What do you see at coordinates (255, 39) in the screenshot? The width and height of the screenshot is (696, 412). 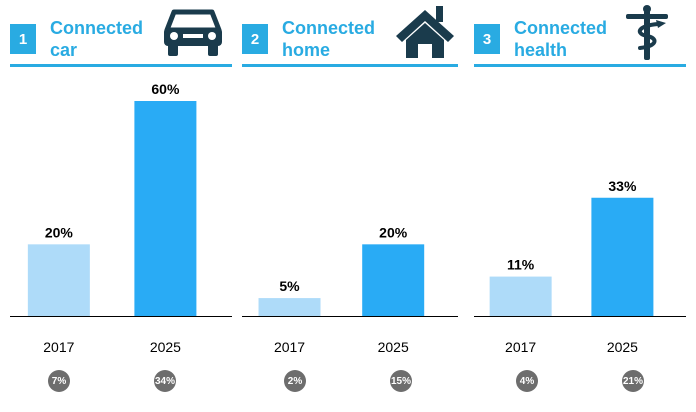 I see `panel-number-badge: 2` at bounding box center [255, 39].